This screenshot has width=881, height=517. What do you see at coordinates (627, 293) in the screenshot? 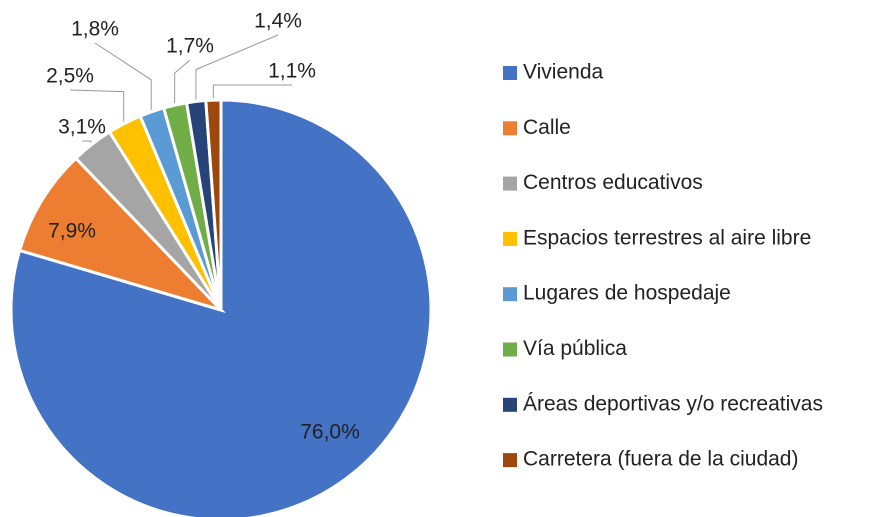
I see `legend-label: Lugares de hospedaje` at bounding box center [627, 293].